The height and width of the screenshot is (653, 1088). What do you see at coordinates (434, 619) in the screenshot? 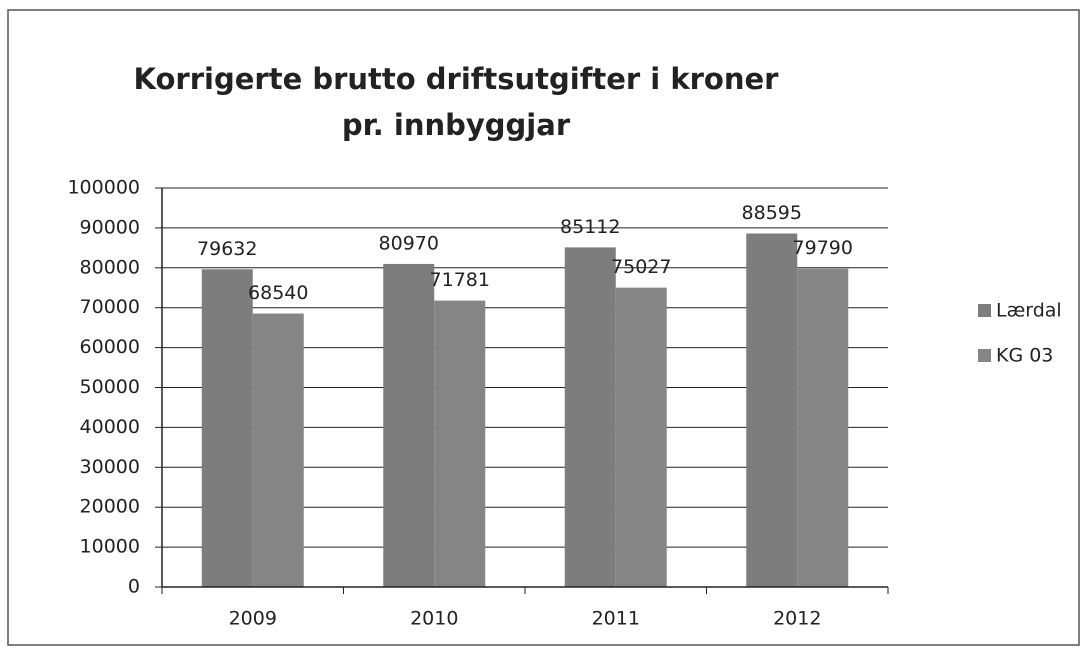
I see `x-tick-label: 2010` at bounding box center [434, 619].